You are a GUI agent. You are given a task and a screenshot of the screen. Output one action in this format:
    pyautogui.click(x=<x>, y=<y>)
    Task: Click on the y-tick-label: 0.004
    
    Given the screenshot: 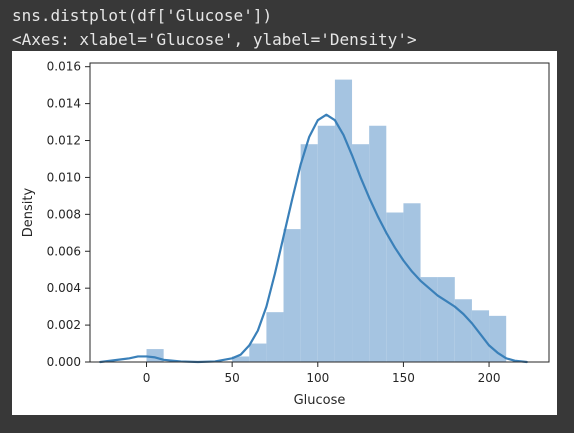 What is the action you would take?
    pyautogui.click(x=64, y=288)
    